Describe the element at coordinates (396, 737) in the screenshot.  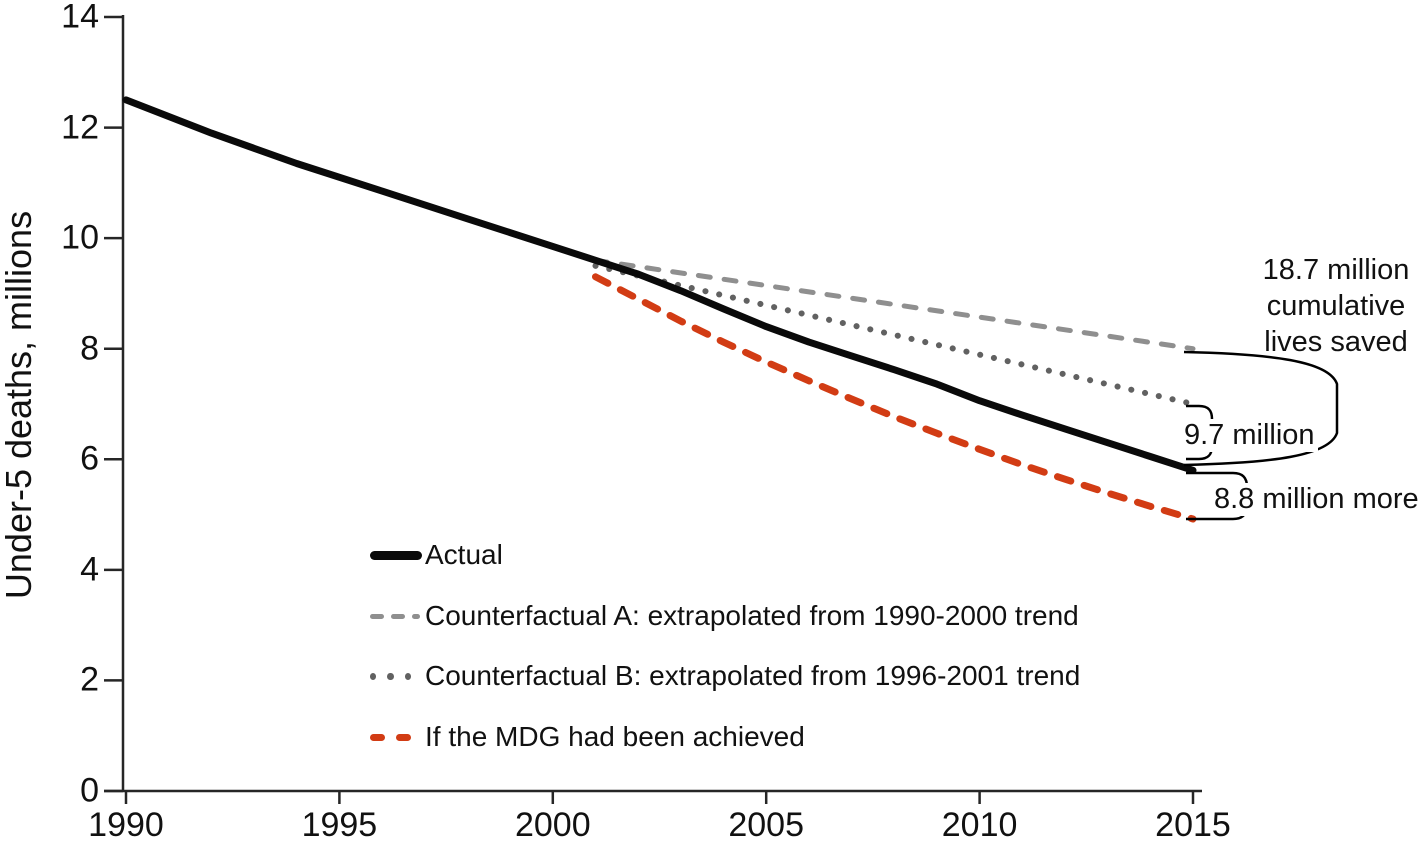
I see `dashed-red-line-swatch-icon` at that location.